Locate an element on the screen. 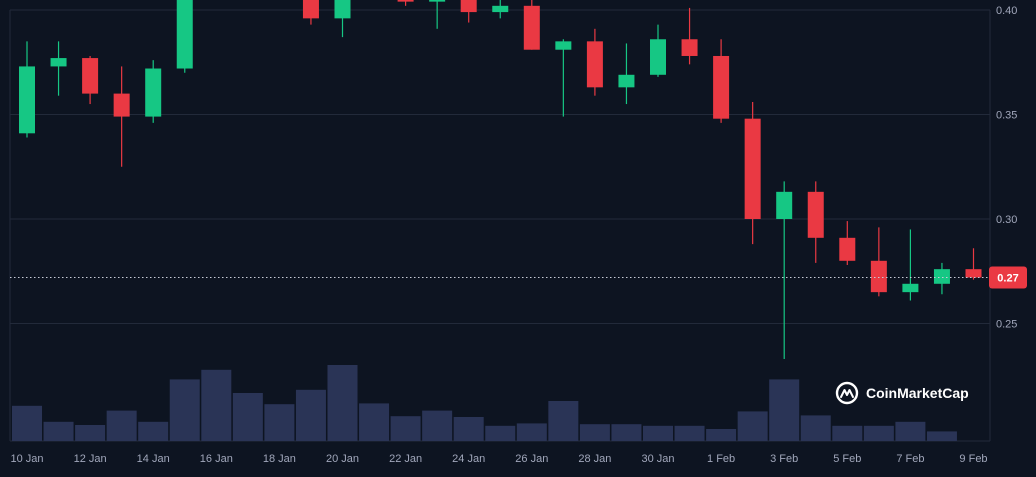 The image size is (1036, 477). y-tick-label: 0.35 is located at coordinates (1006, 116).